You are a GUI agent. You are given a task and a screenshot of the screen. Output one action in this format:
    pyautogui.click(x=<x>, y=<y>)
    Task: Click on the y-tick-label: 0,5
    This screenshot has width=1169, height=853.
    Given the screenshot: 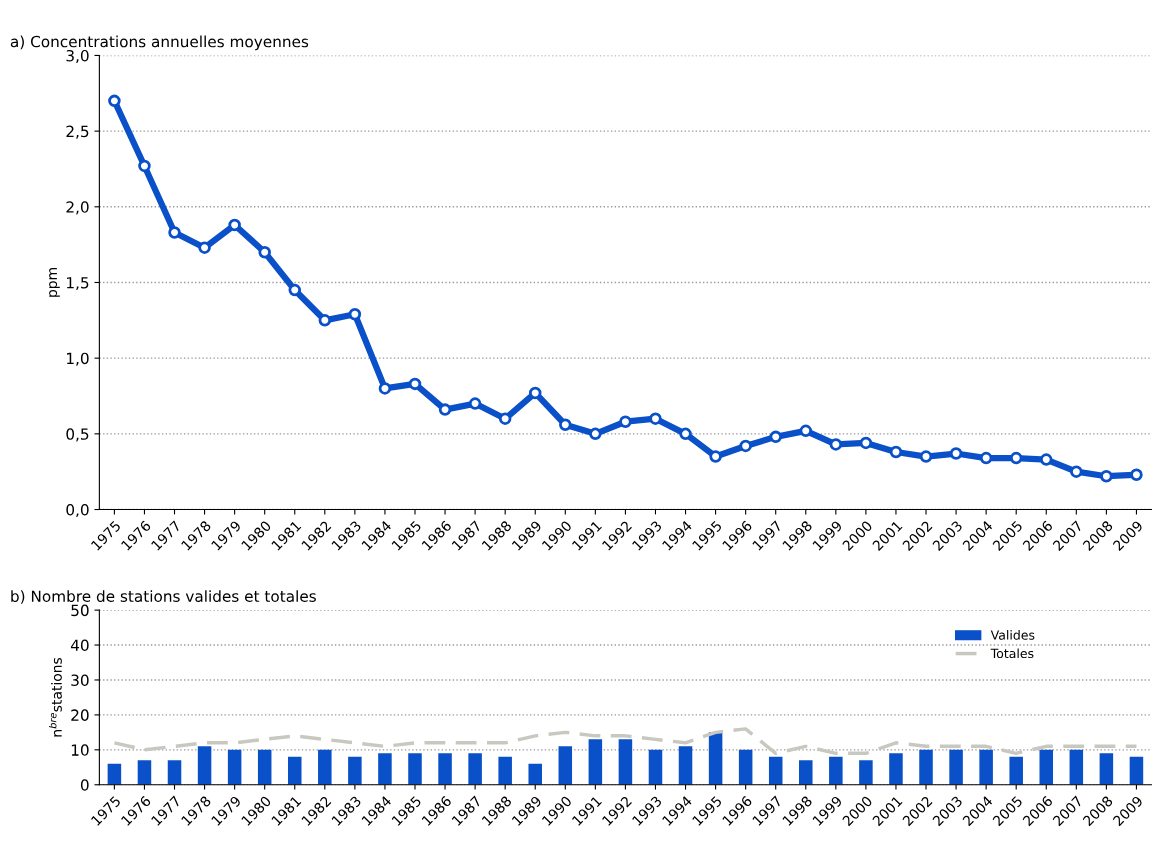 What is the action you would take?
    pyautogui.click(x=77, y=435)
    